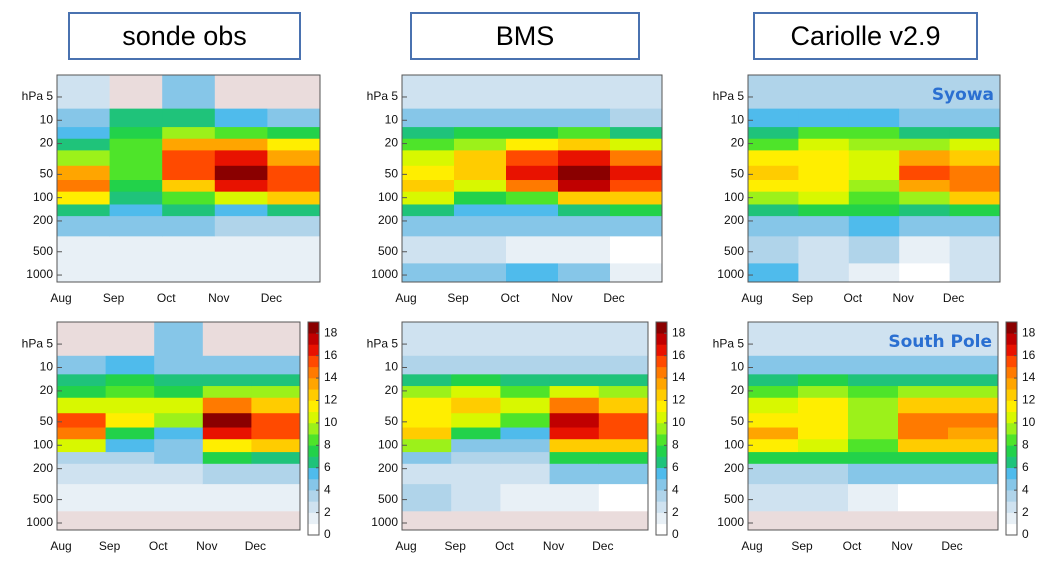 The width and height of the screenshot is (1039, 564). I want to click on x-tick-label: Sep, so click(458, 298).